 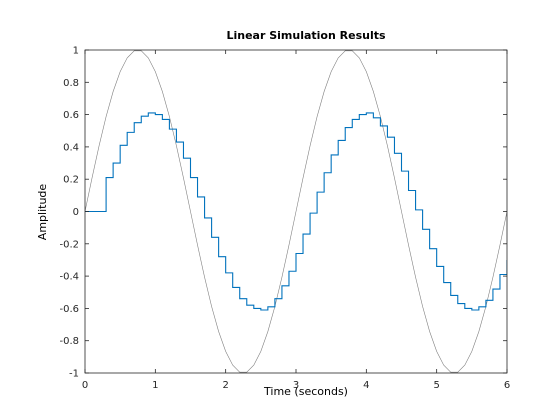 What do you see at coordinates (85, 385) in the screenshot?
I see `x-tick-label: 0` at bounding box center [85, 385].